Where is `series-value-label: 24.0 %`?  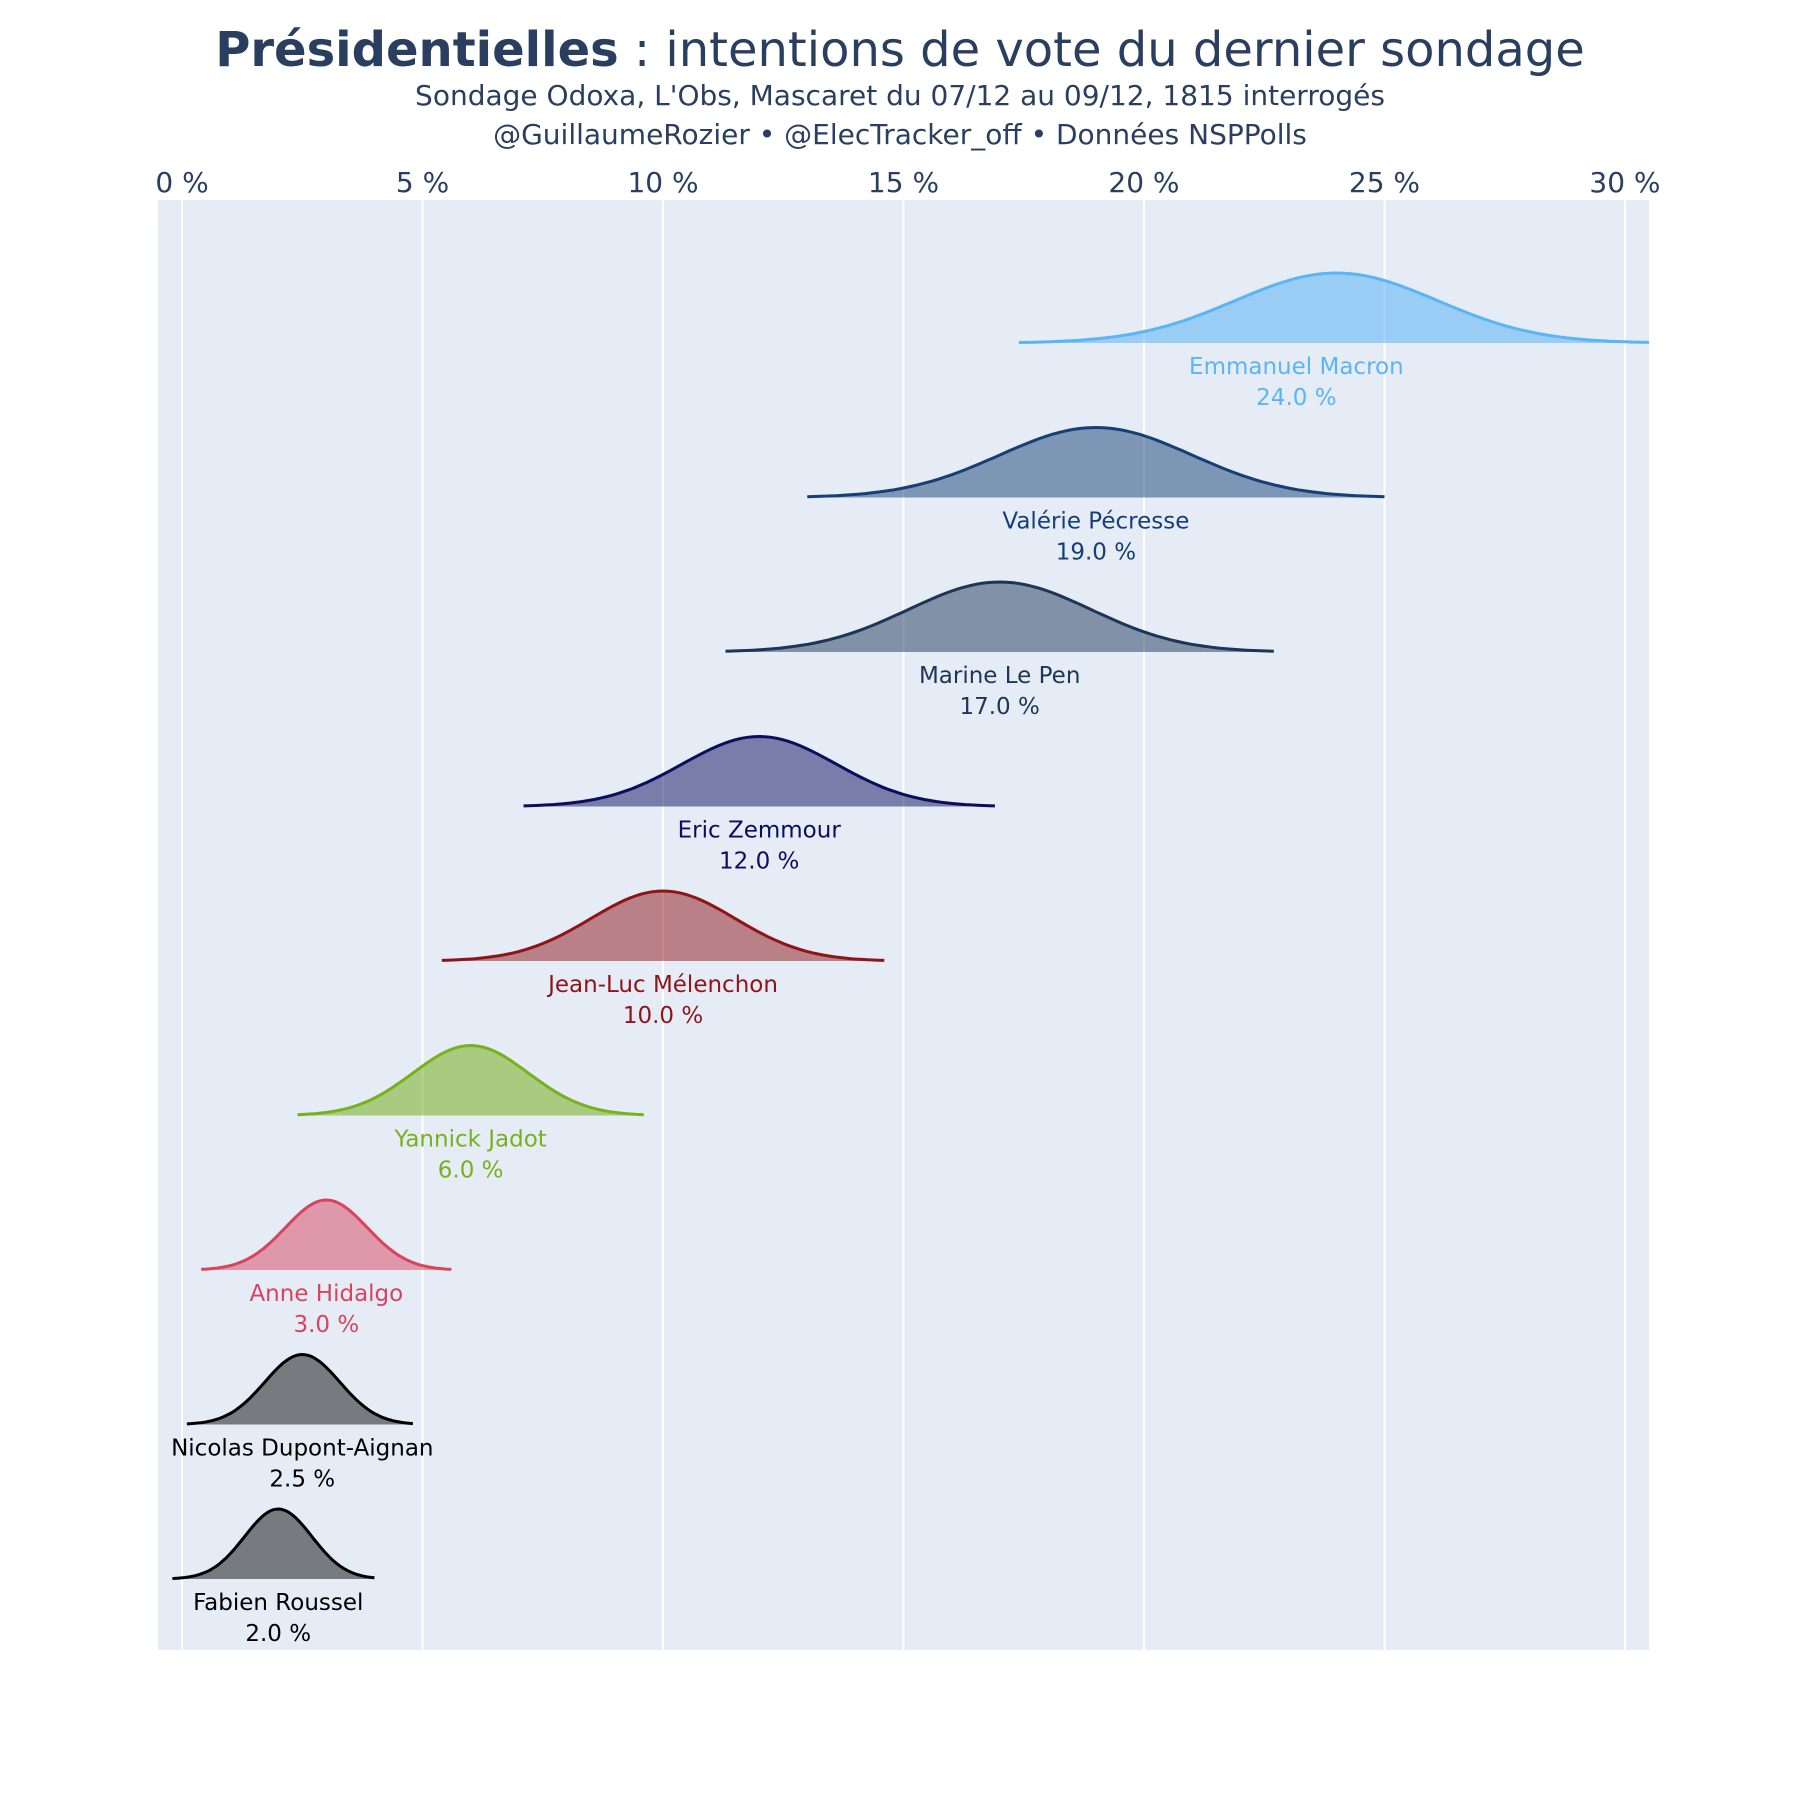 series-value-label: 24.0 % is located at coordinates (1296, 398).